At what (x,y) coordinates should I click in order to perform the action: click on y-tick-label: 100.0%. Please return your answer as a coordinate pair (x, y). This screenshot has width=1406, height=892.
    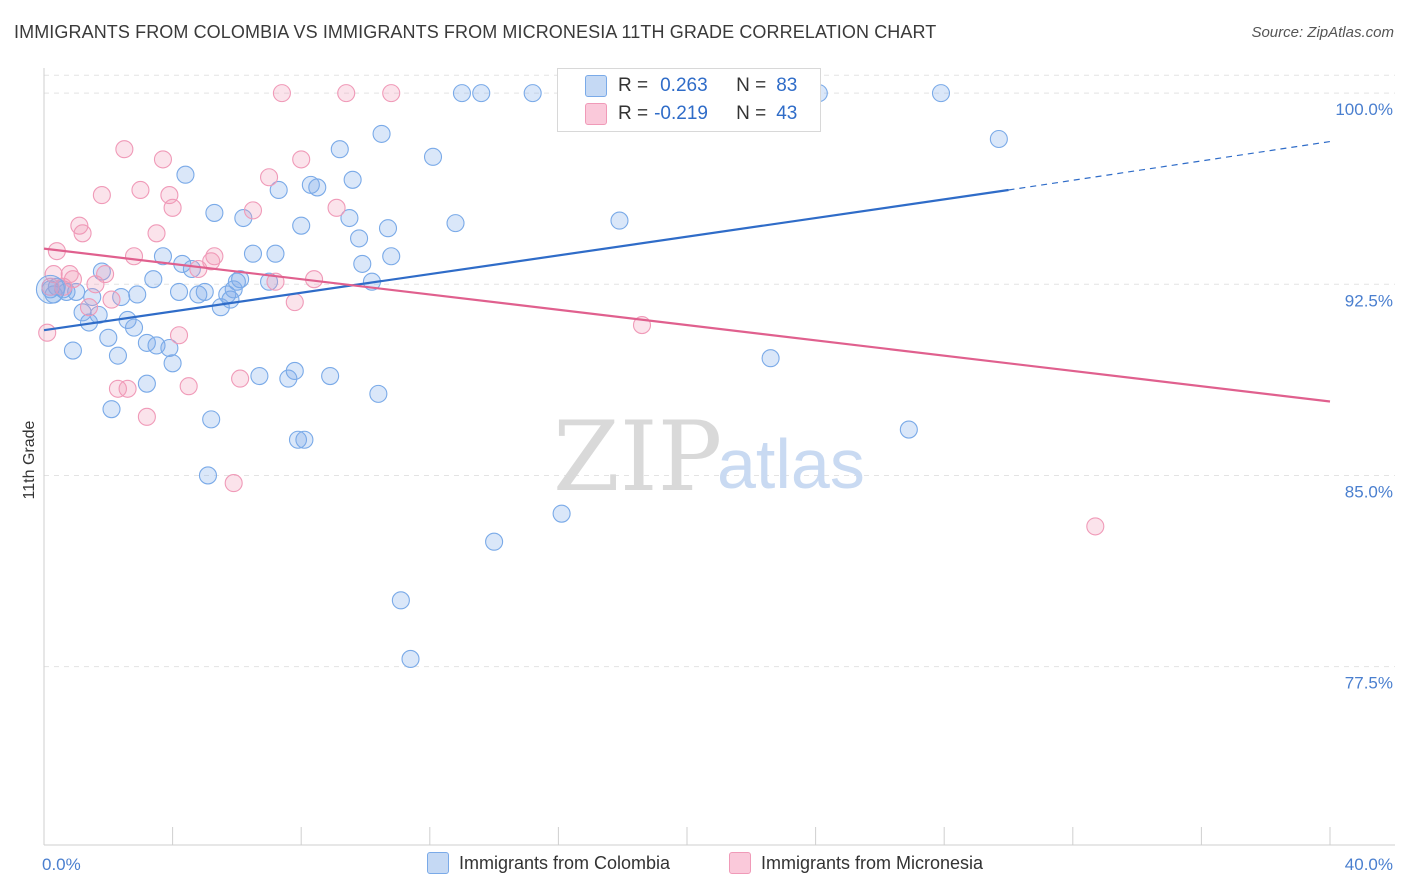
    Looking at the image, I should click on (1364, 109).